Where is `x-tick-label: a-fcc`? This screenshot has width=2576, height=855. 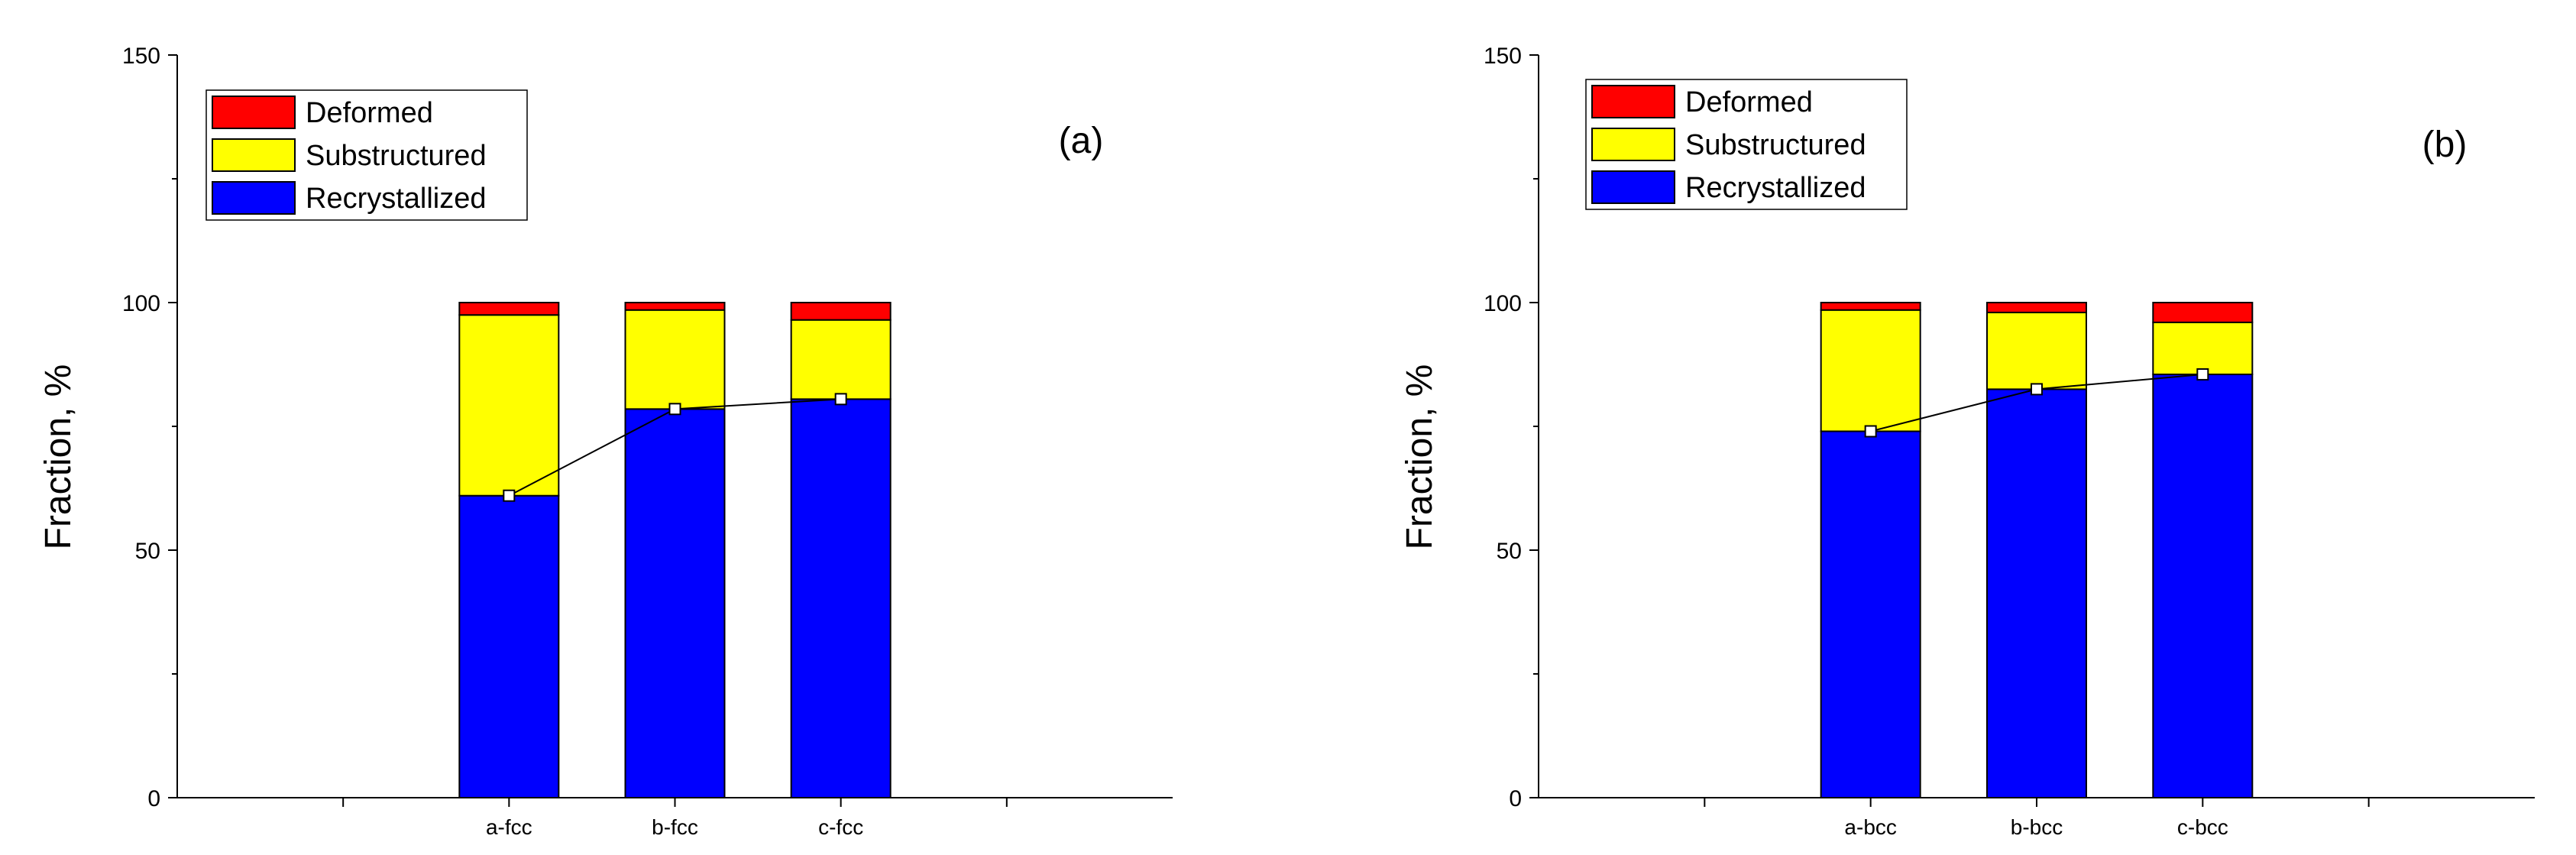 x-tick-label: a-fcc is located at coordinates (509, 827).